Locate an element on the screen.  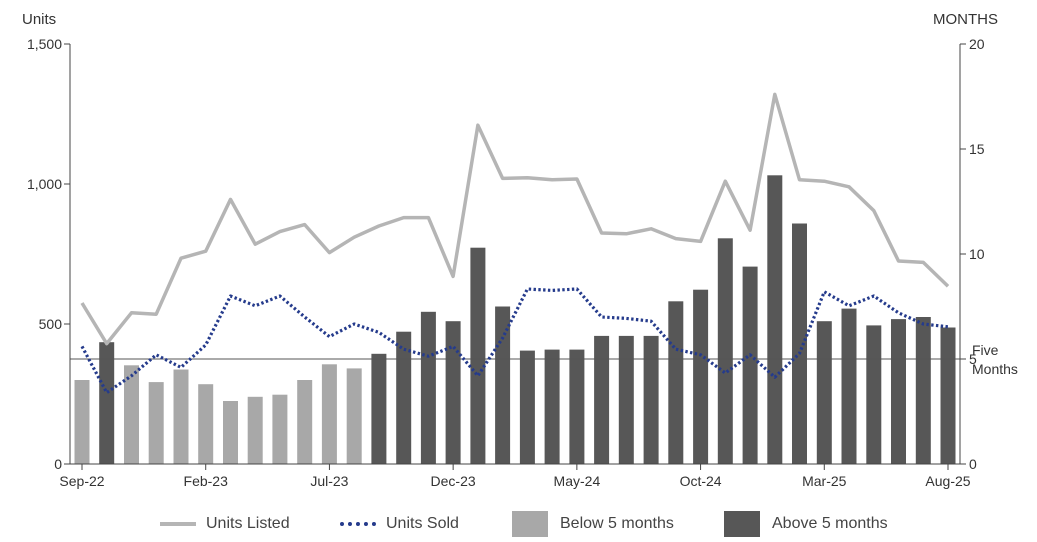
legend-item-above-5-months: Above 5 months is located at coordinates (806, 524).